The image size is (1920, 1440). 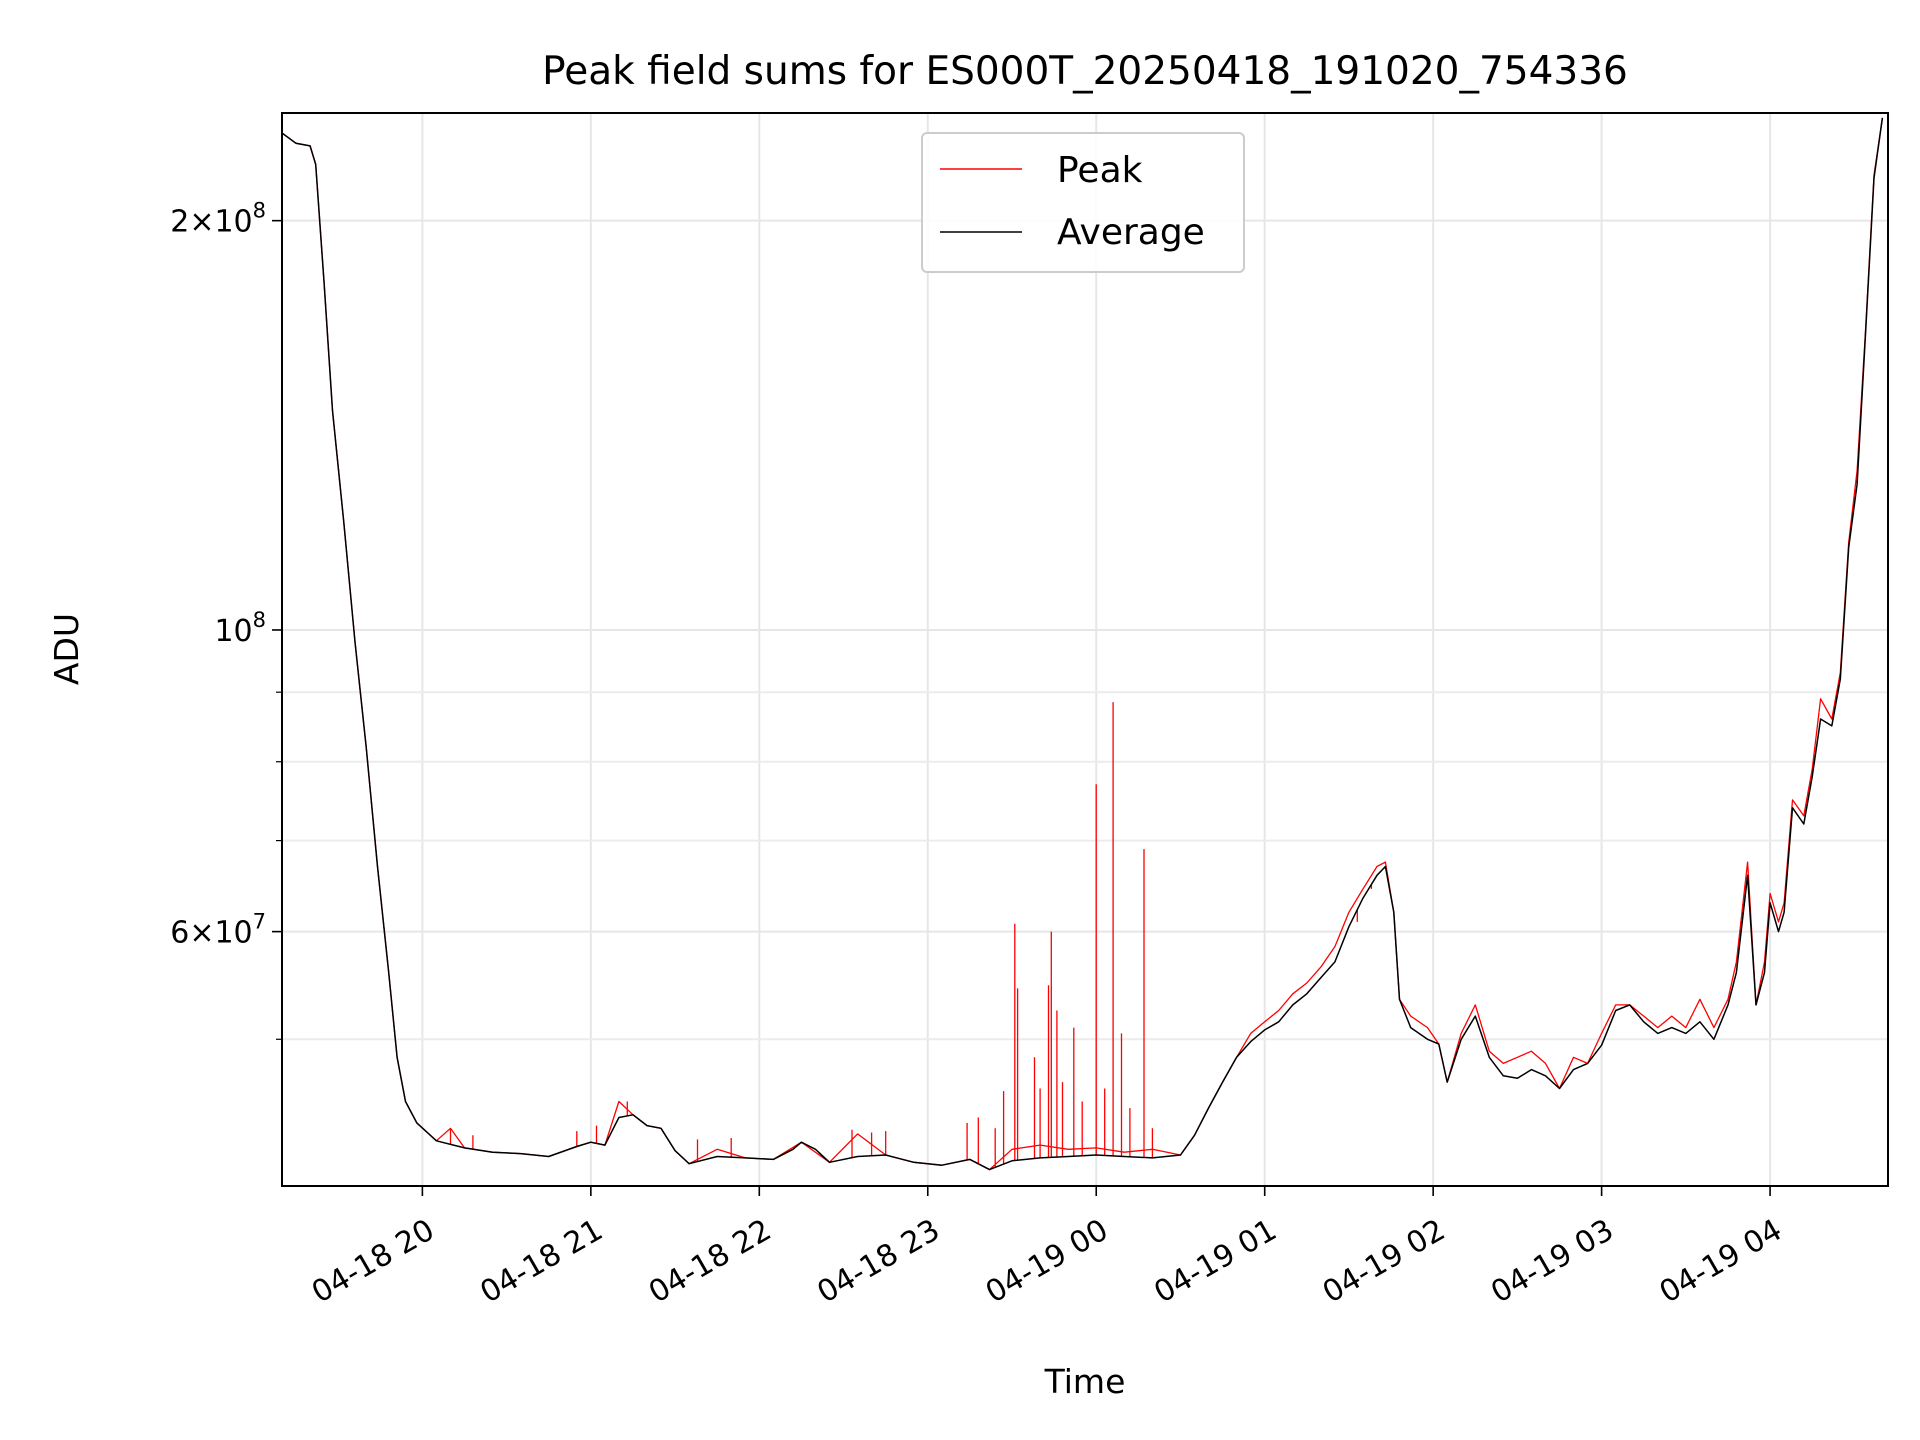 What do you see at coordinates (66, 649) in the screenshot?
I see `y-axis-label: ADU` at bounding box center [66, 649].